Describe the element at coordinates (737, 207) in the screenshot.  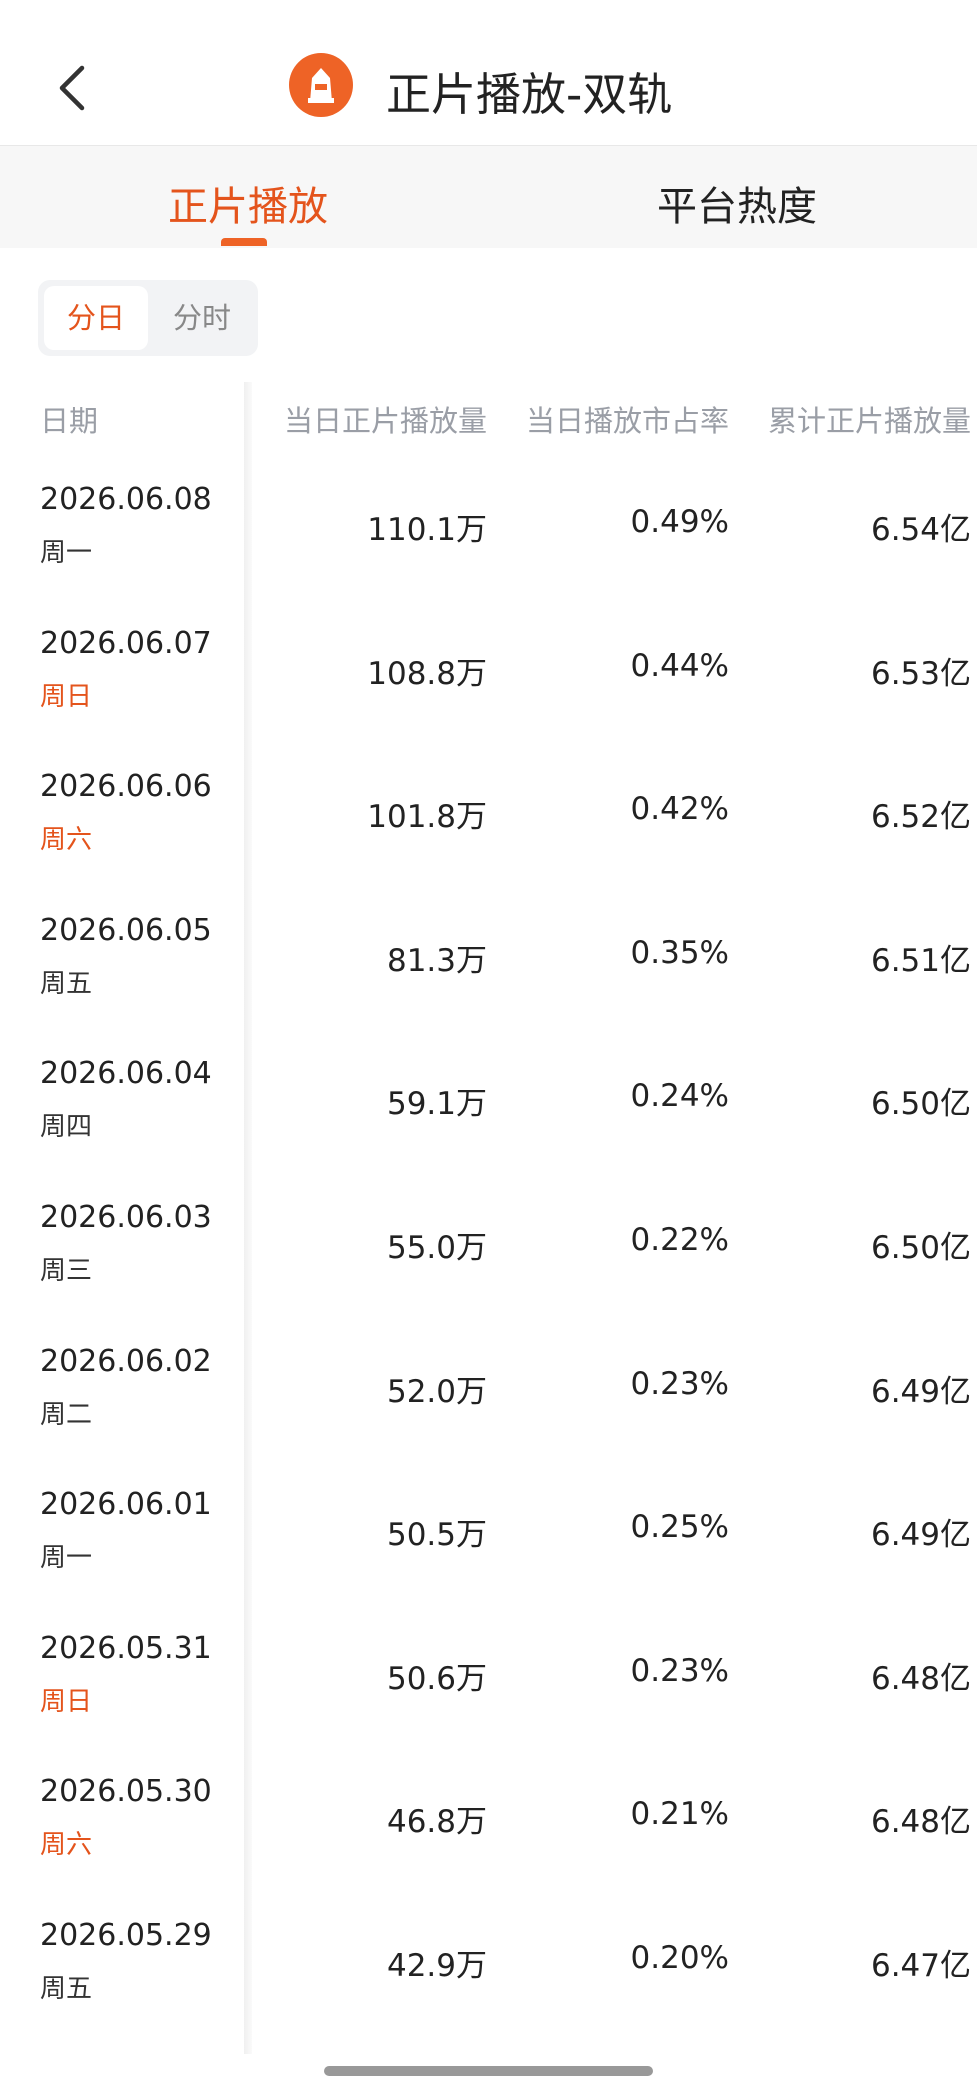
I see `tab: 平台热度` at that location.